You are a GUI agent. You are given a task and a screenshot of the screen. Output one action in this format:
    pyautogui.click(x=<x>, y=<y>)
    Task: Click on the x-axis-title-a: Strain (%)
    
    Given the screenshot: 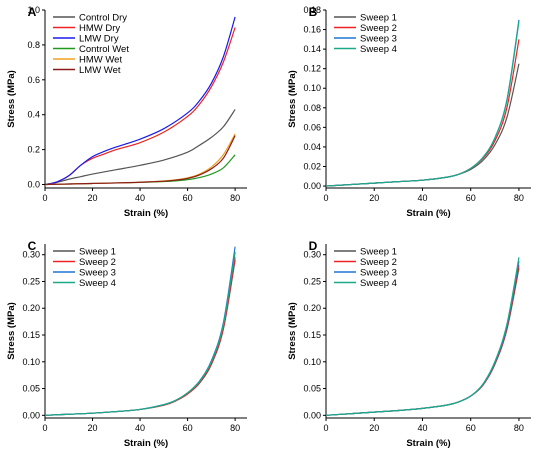 What is the action you would take?
    pyautogui.click(x=146, y=213)
    